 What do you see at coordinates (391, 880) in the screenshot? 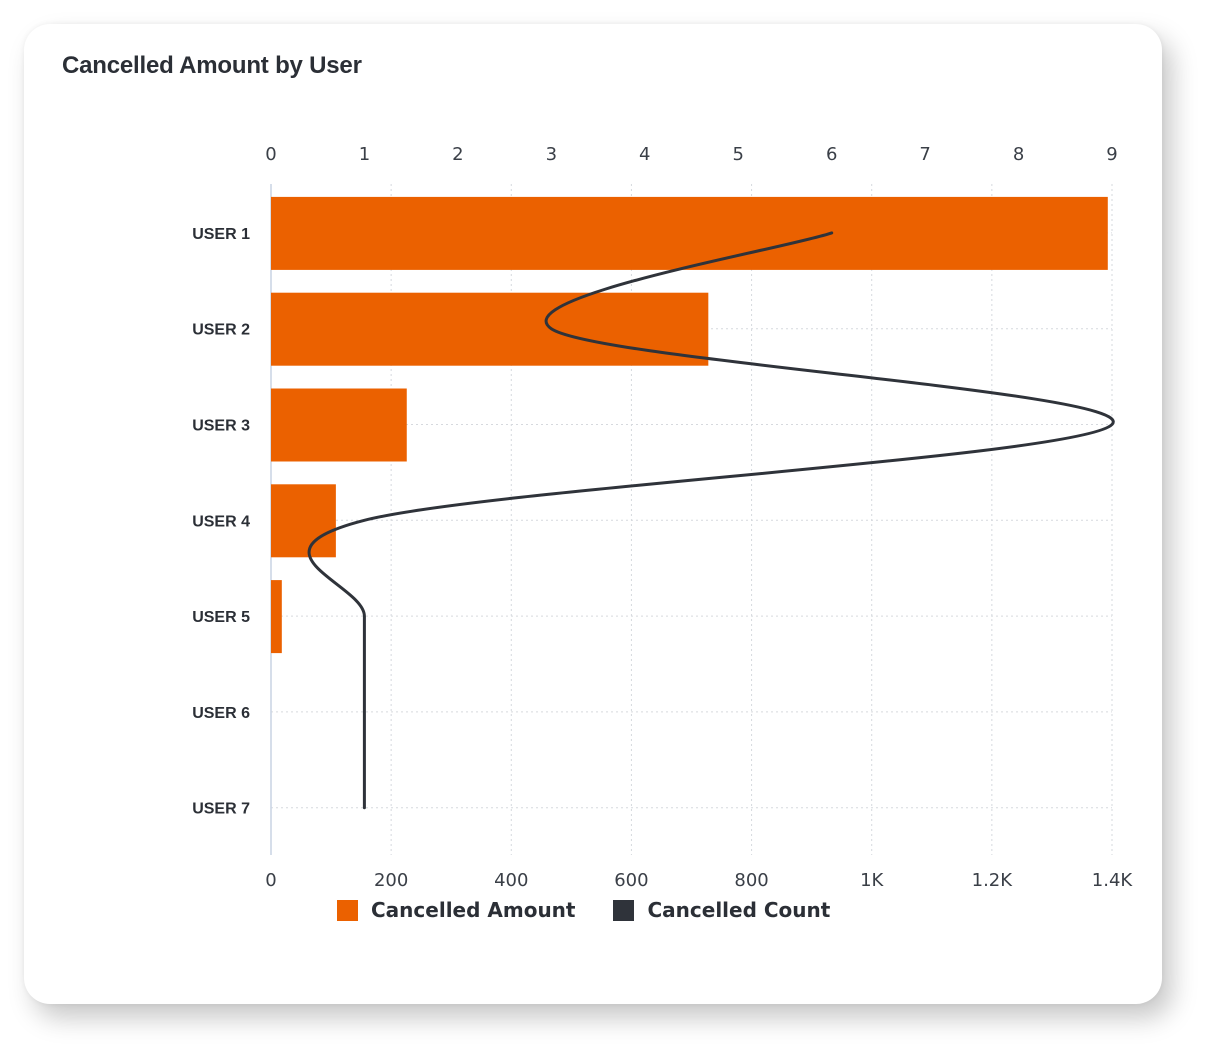
I see `bottom-axis-tick-label: 200` at bounding box center [391, 880].